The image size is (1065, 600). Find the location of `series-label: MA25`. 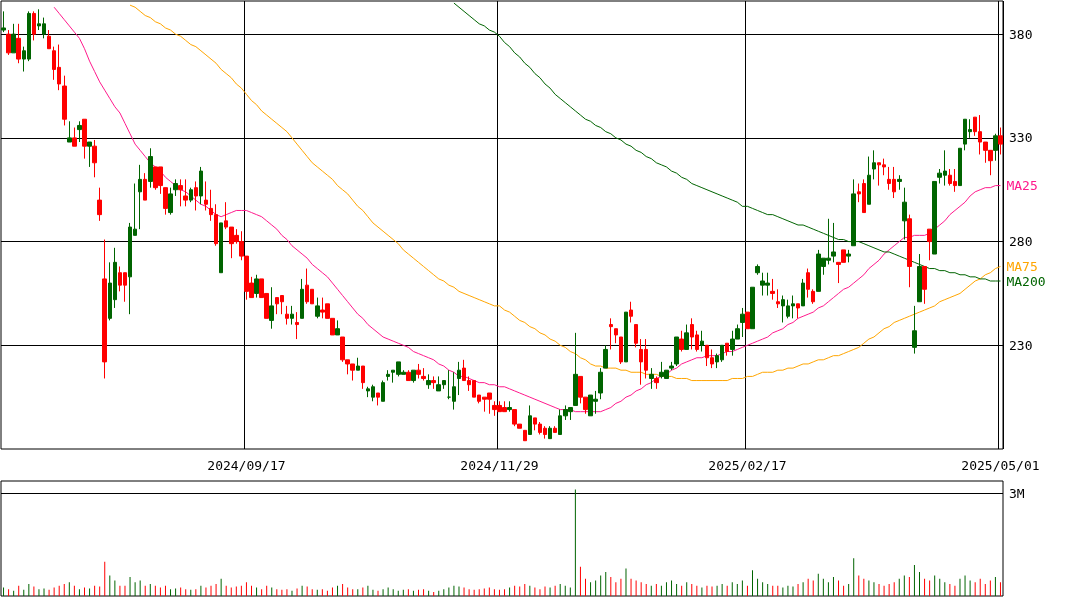

series-label: MA25 is located at coordinates (1022, 186).